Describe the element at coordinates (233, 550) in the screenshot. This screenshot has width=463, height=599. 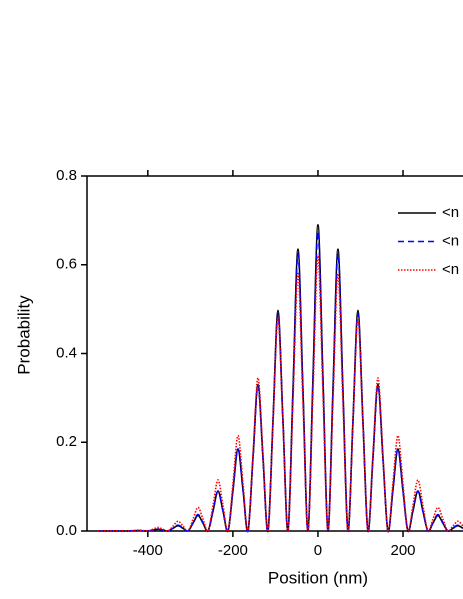
I see `x-tick-label: -200` at that location.